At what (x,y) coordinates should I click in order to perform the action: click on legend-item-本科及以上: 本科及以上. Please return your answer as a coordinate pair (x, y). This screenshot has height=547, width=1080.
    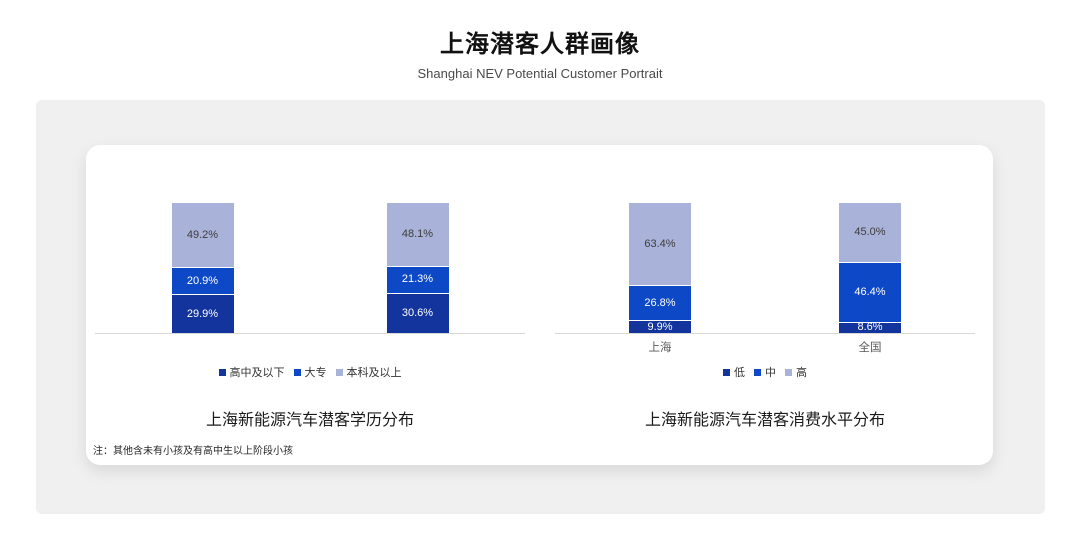
    Looking at the image, I should click on (368, 372).